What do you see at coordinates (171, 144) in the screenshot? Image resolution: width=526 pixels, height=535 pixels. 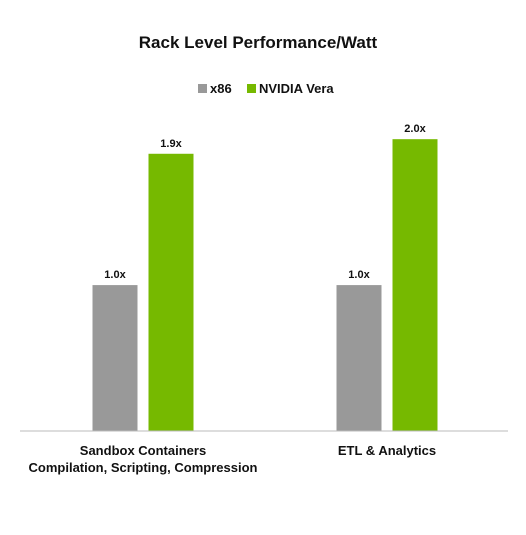 I see `data-label-1-0: 1.9x` at bounding box center [171, 144].